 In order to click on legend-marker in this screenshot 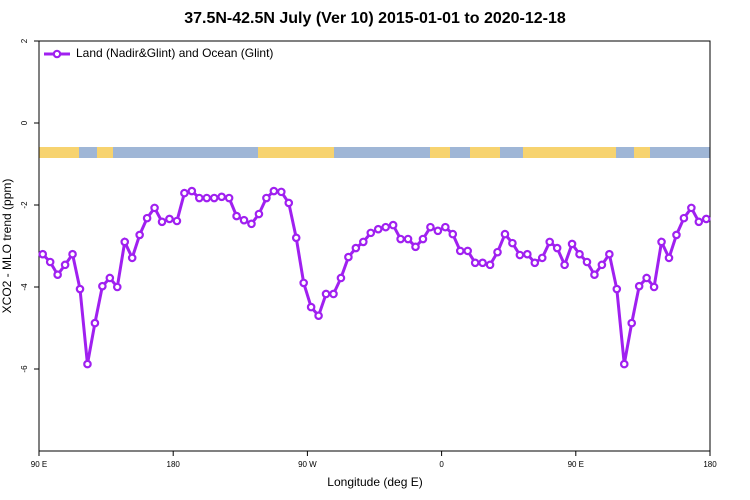, I will do `click(57, 54)`.